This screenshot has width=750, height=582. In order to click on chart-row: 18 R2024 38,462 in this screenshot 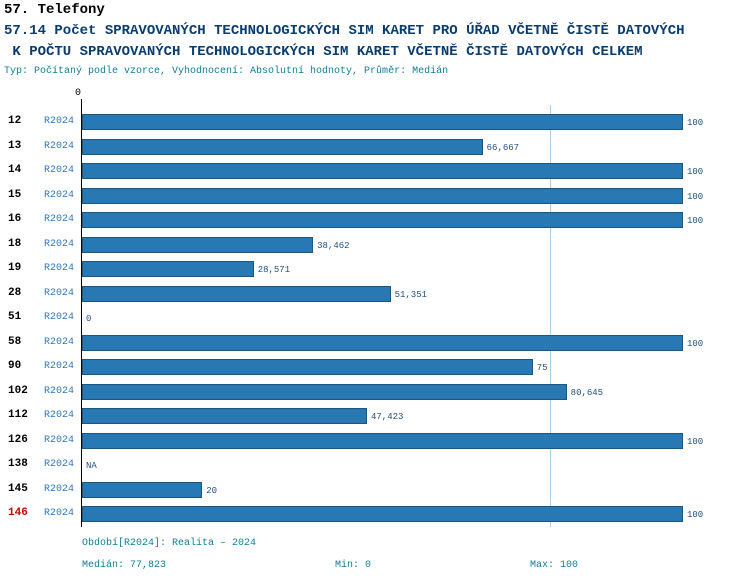, I will do `click(375, 245)`.